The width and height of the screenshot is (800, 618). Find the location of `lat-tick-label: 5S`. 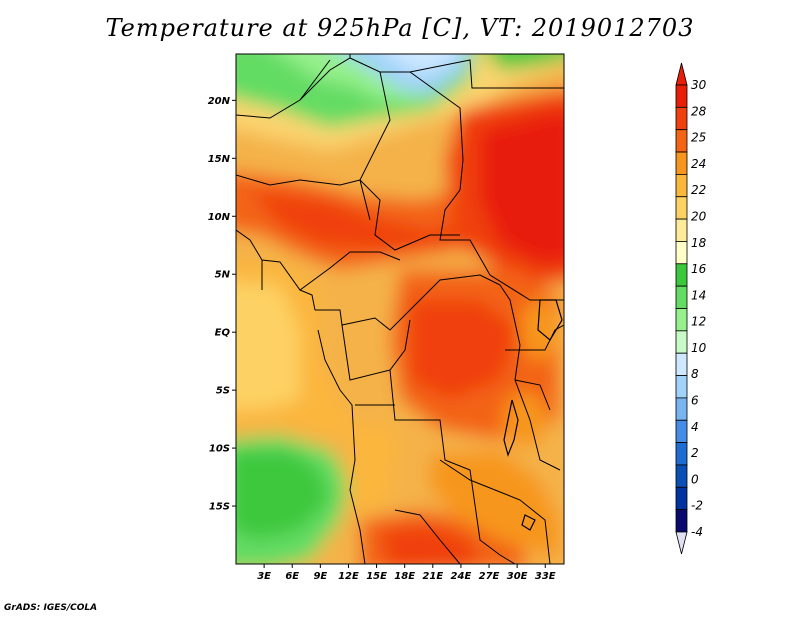

lat-tick-label: 5S is located at coordinates (223, 391).